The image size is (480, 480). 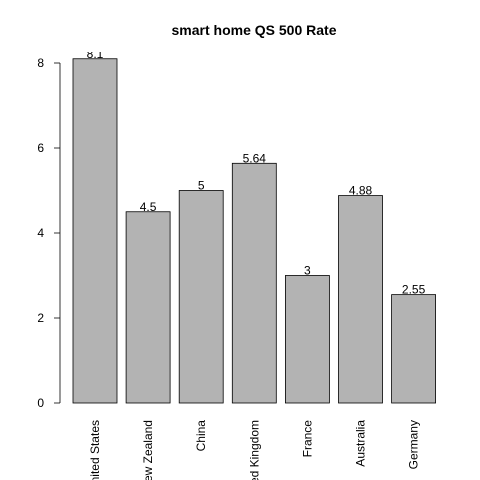 I want to click on data-label: 4.5, so click(x=148, y=207).